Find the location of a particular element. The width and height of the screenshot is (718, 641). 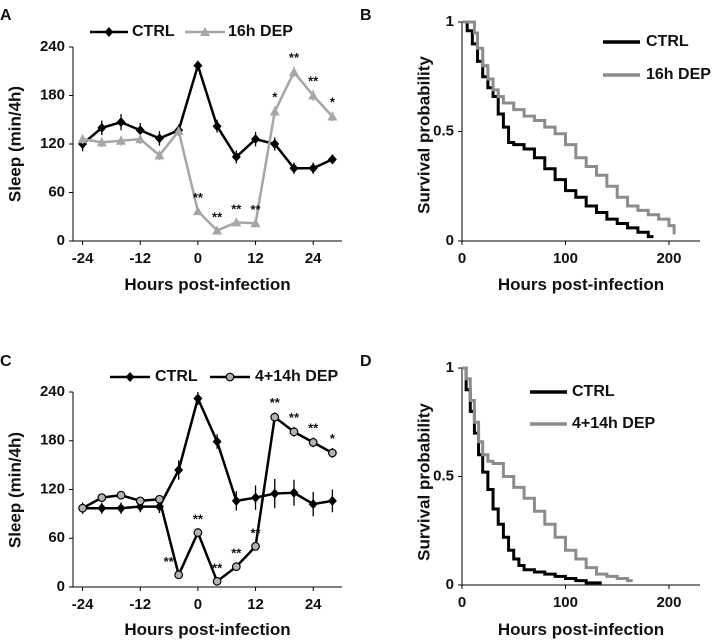

x-tick-label: 24 is located at coordinates (313, 604).